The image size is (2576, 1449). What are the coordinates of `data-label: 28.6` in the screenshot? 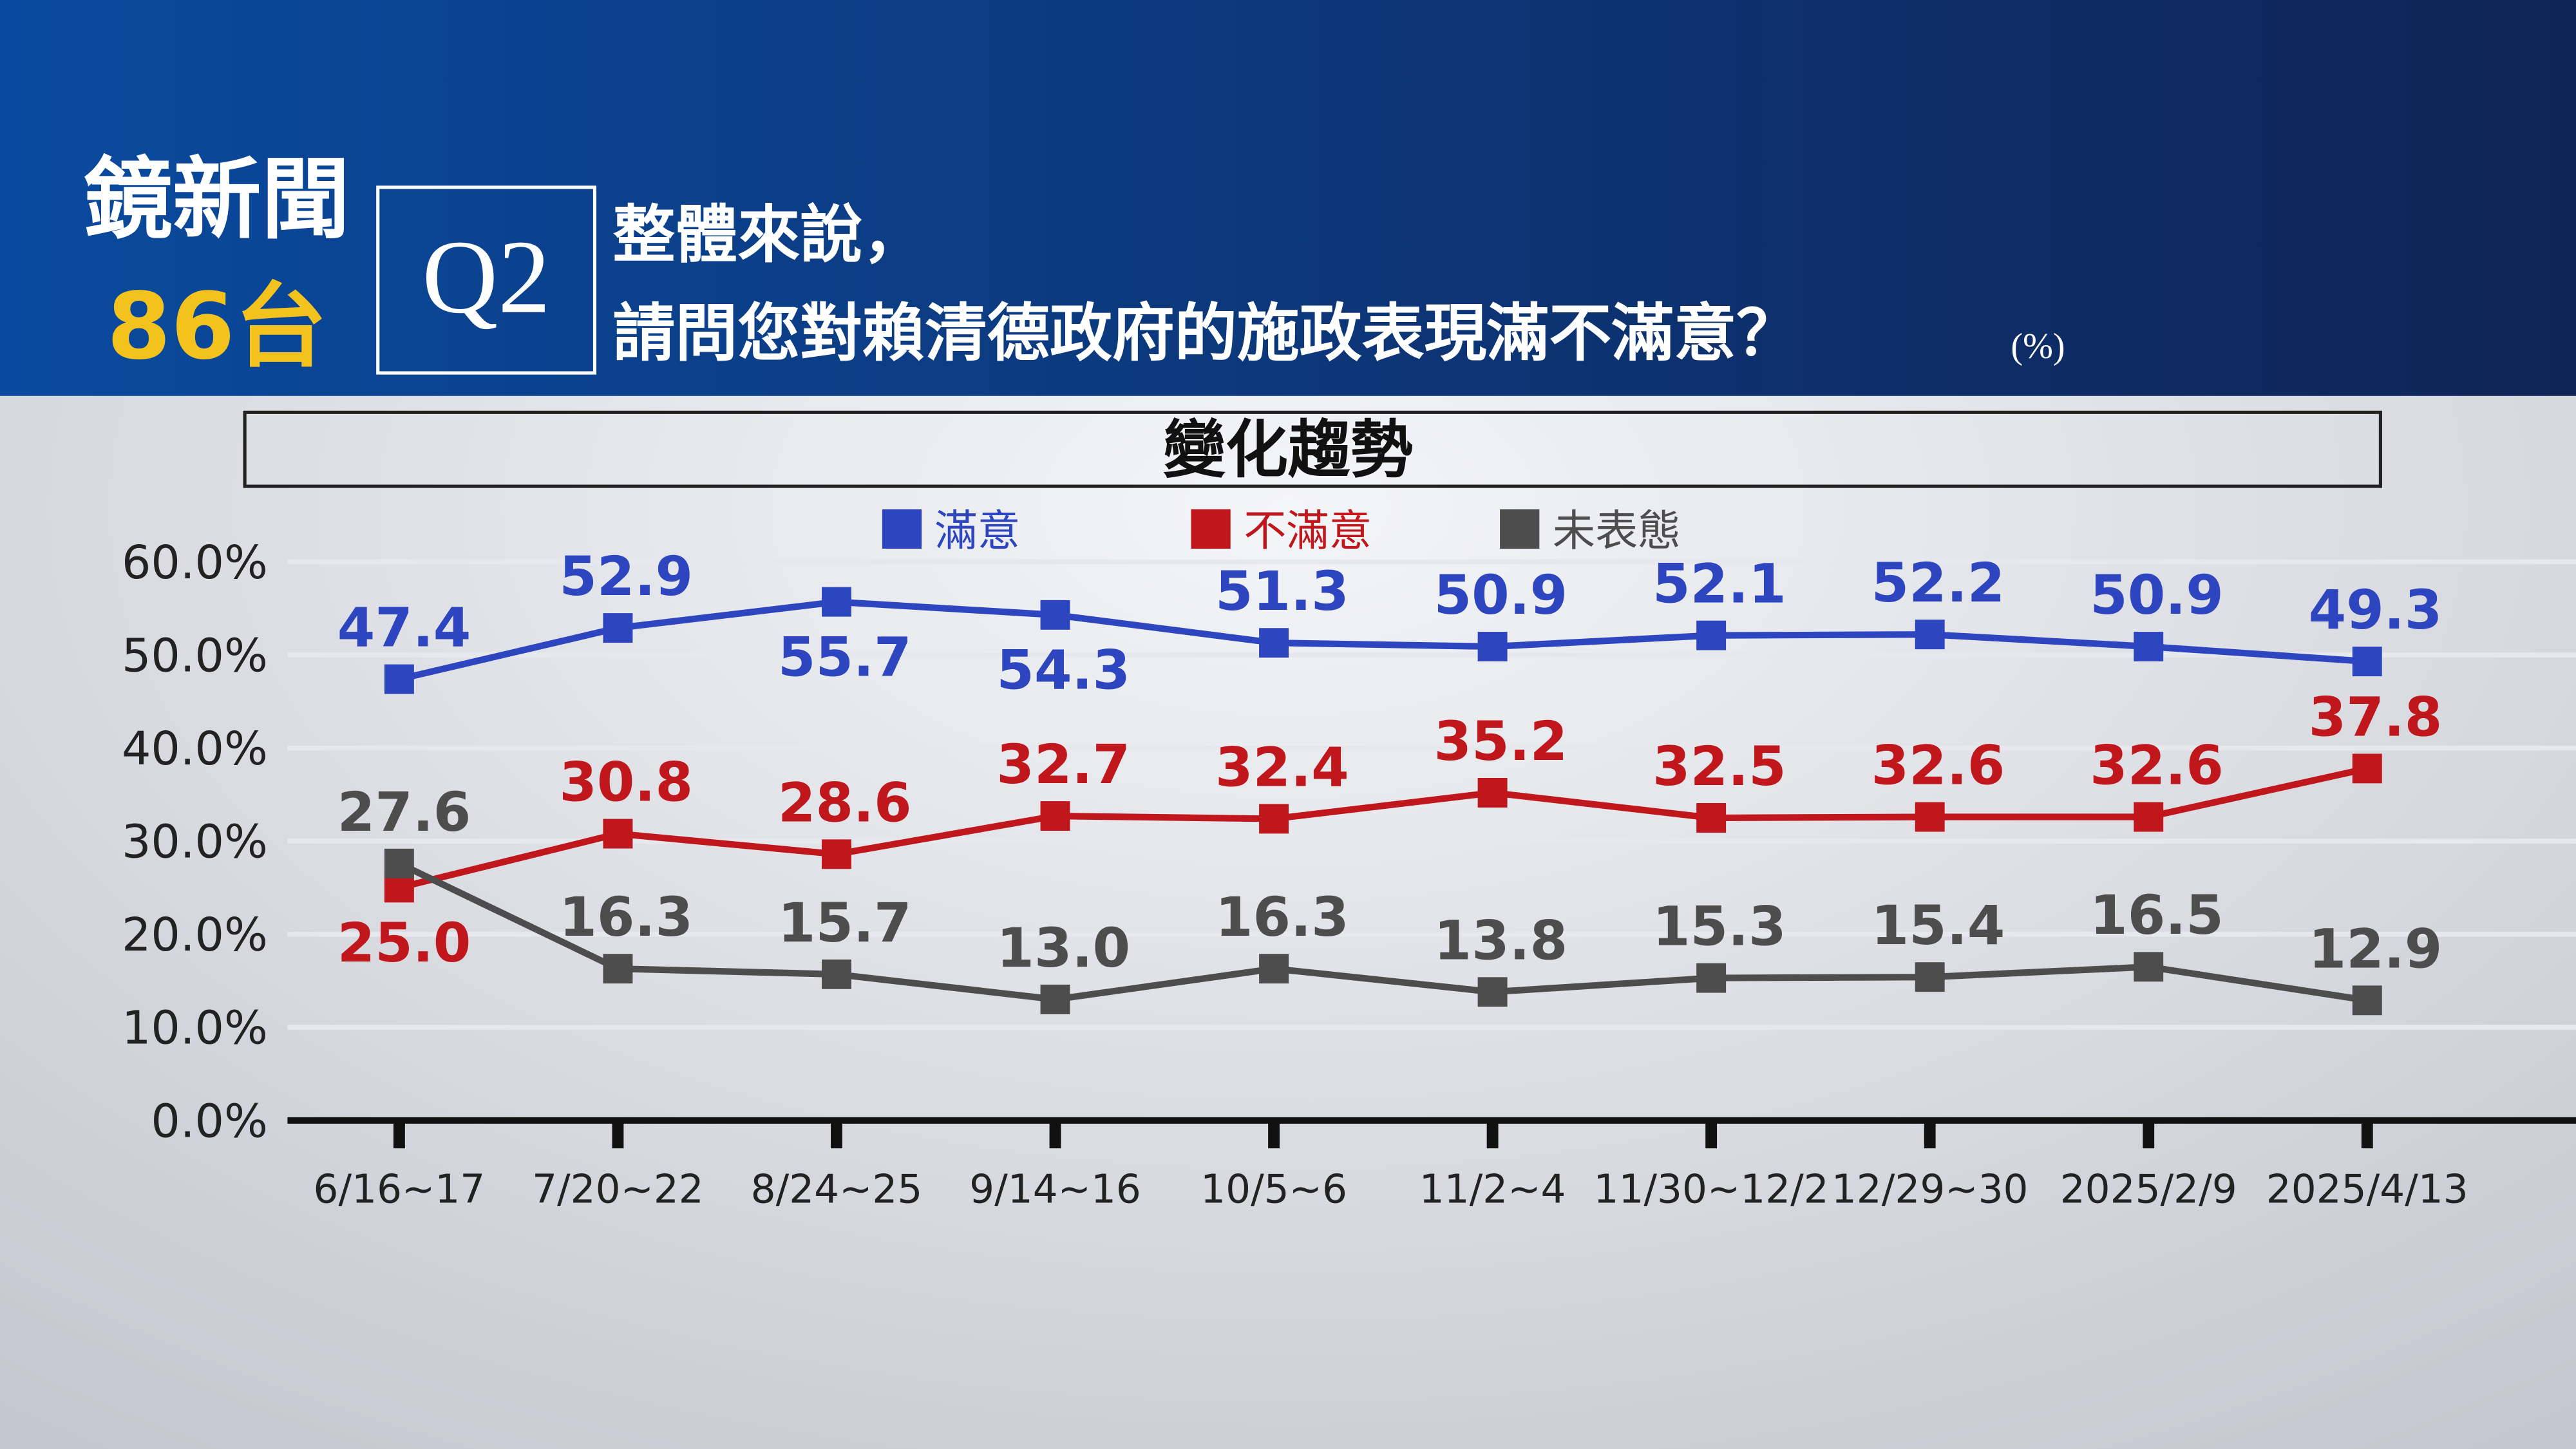 It's located at (845, 803).